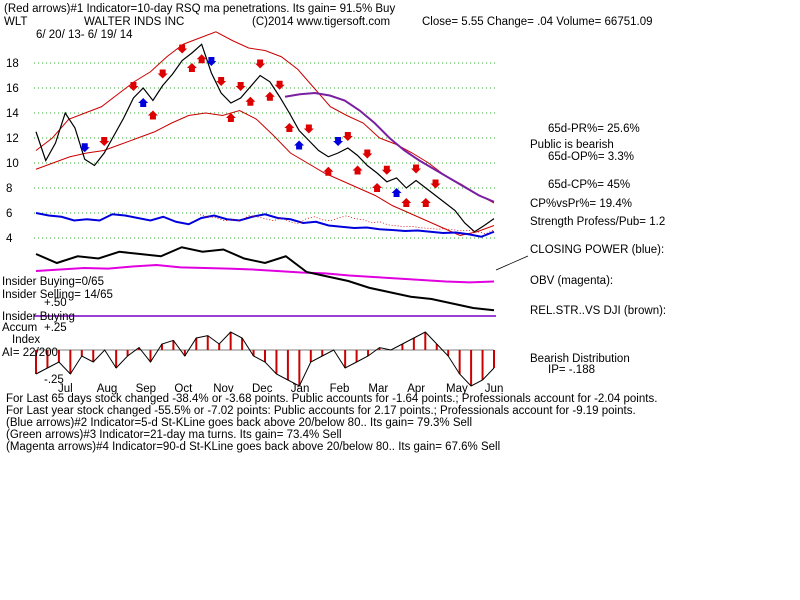  I want to click on plus50-tick: +.50, so click(55, 303).